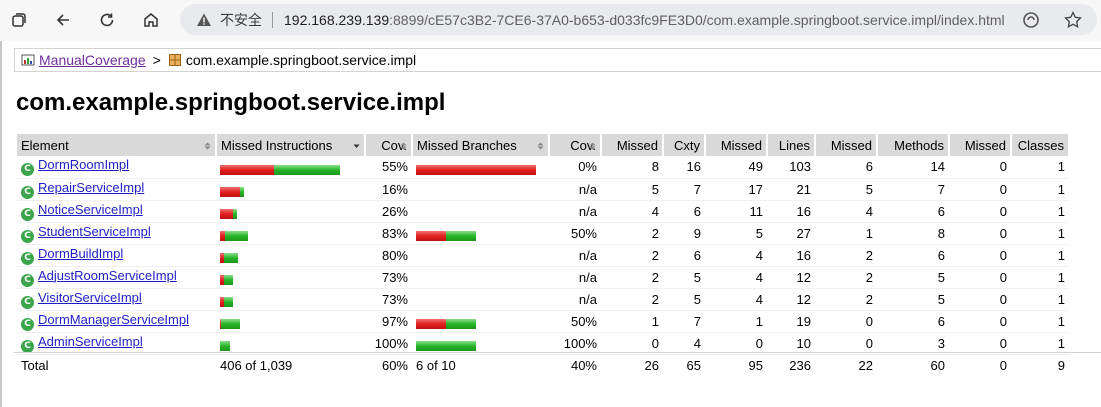 This screenshot has height=407, width=1101. What do you see at coordinates (1040, 145) in the screenshot?
I see `header-classes: Classes` at bounding box center [1040, 145].